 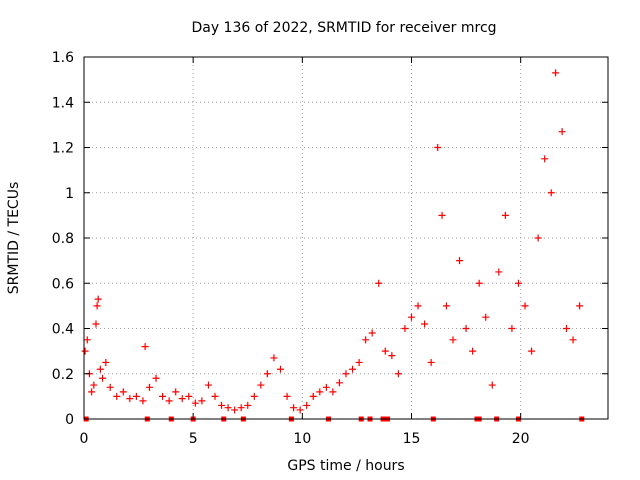 What do you see at coordinates (193, 439) in the screenshot?
I see `x-tick-label: 5` at bounding box center [193, 439].